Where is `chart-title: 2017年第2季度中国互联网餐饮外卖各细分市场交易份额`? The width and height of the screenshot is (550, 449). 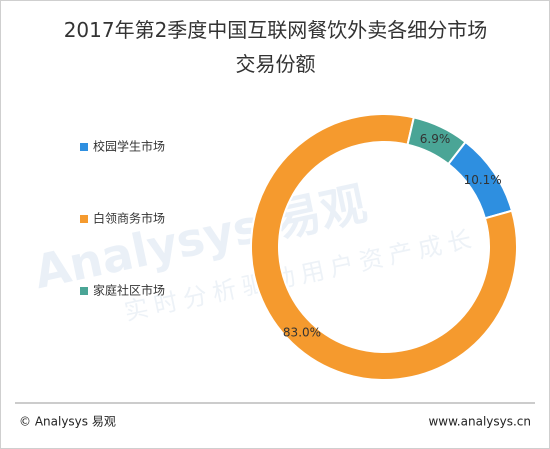
chart-title: 2017年第2季度中国互联网餐饮外卖各细分市场交易份额 is located at coordinates (275, 47).